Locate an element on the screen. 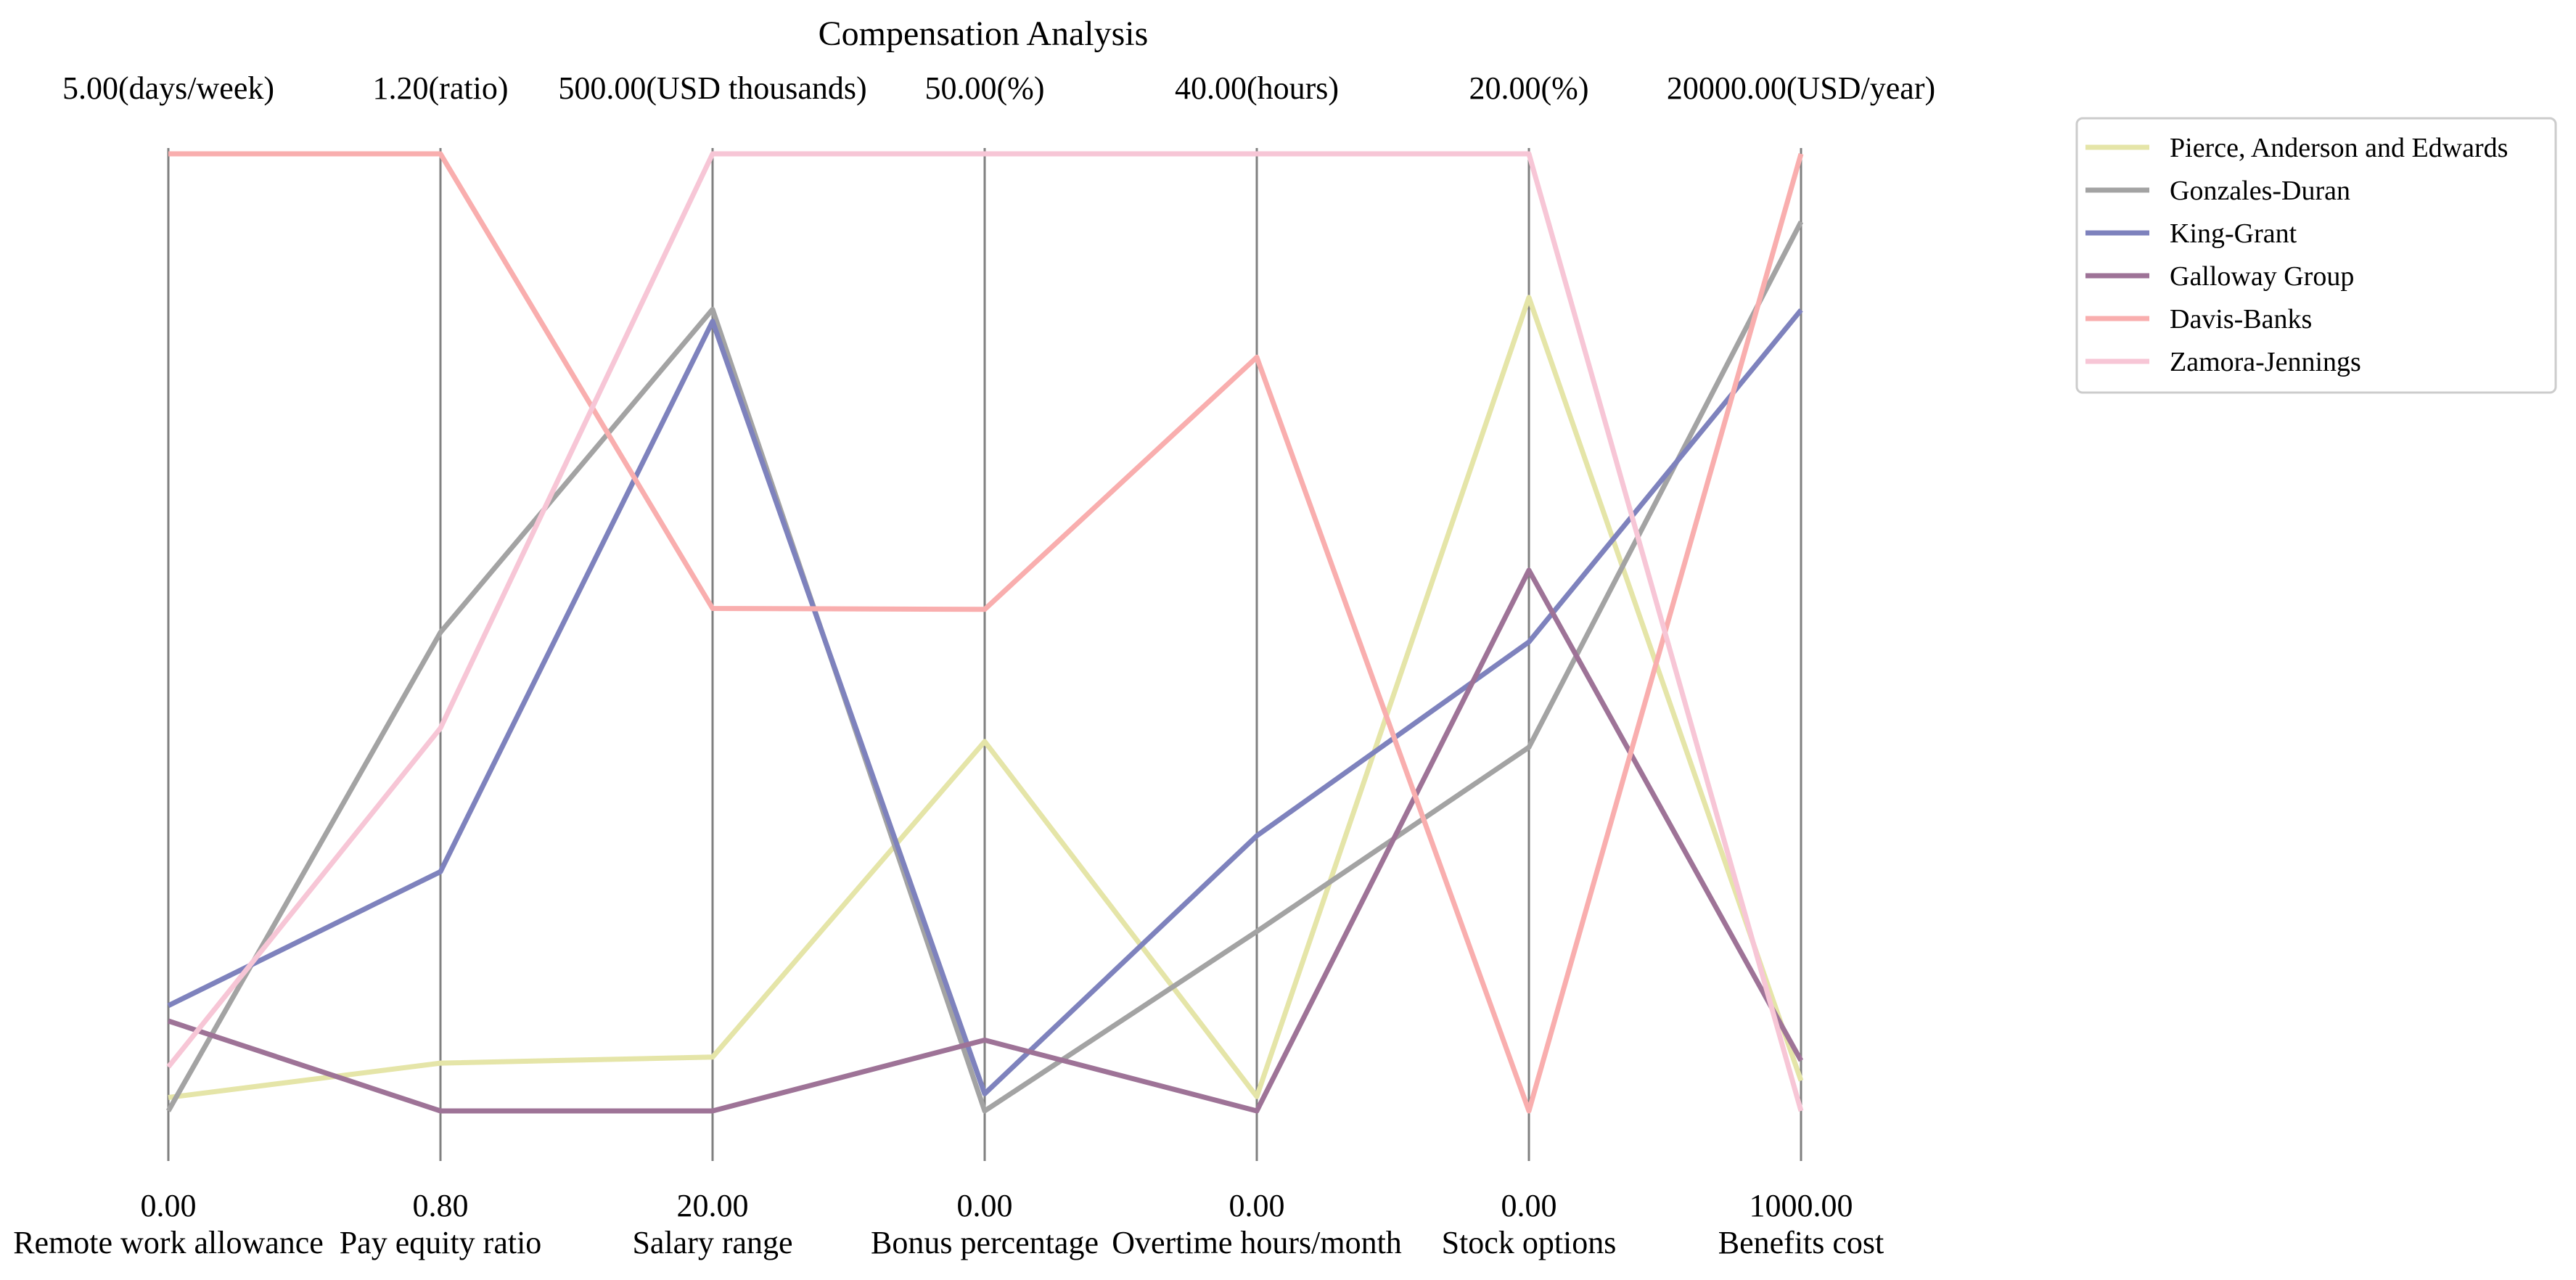 The width and height of the screenshot is (2576, 1280). axis-min-label-stock-options: 0.00 is located at coordinates (1529, 1205).